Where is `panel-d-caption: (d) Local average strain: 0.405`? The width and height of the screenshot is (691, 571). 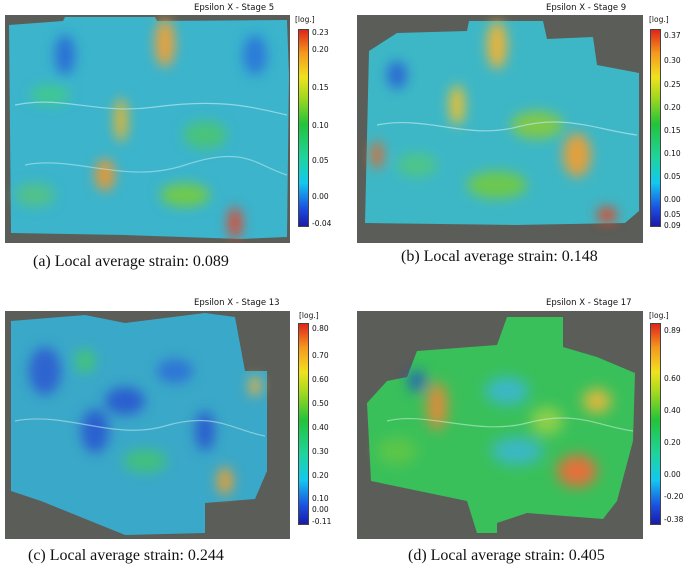 panel-d-caption: (d) Local average strain: 0.405 is located at coordinates (506, 555).